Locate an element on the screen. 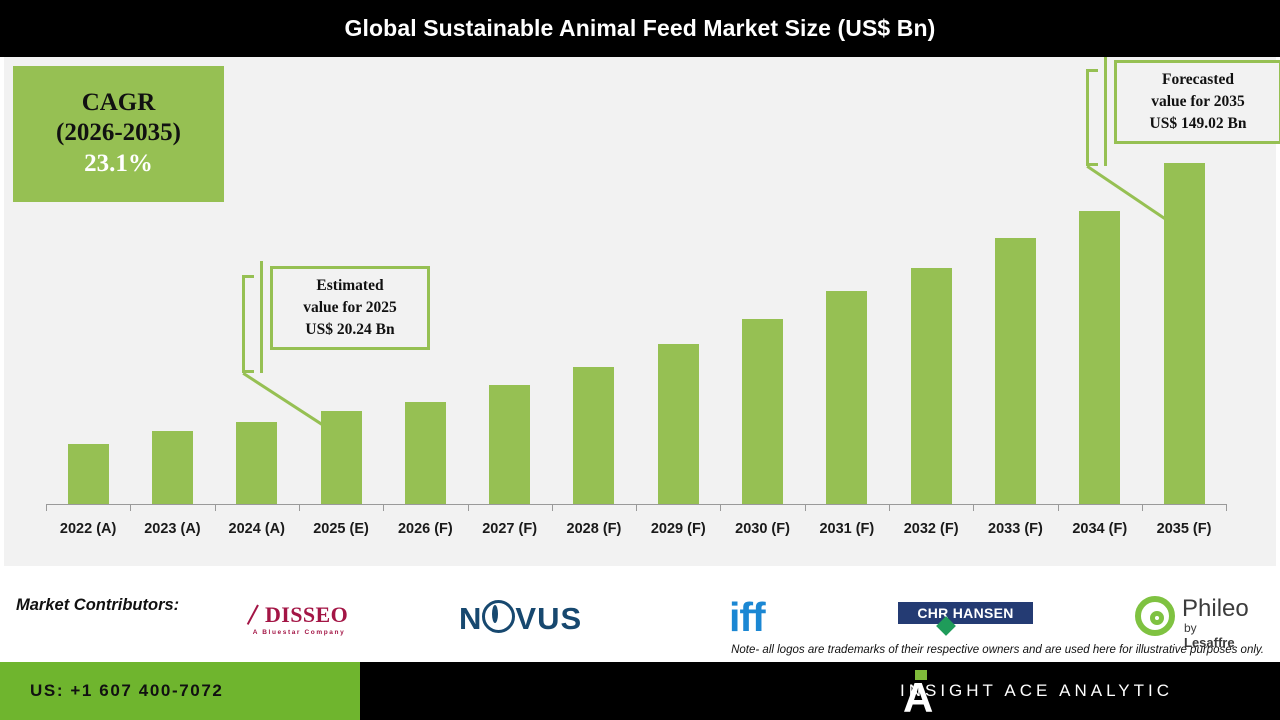 The width and height of the screenshot is (1280, 720). estimated-bracket-bottom is located at coordinates (248, 371).